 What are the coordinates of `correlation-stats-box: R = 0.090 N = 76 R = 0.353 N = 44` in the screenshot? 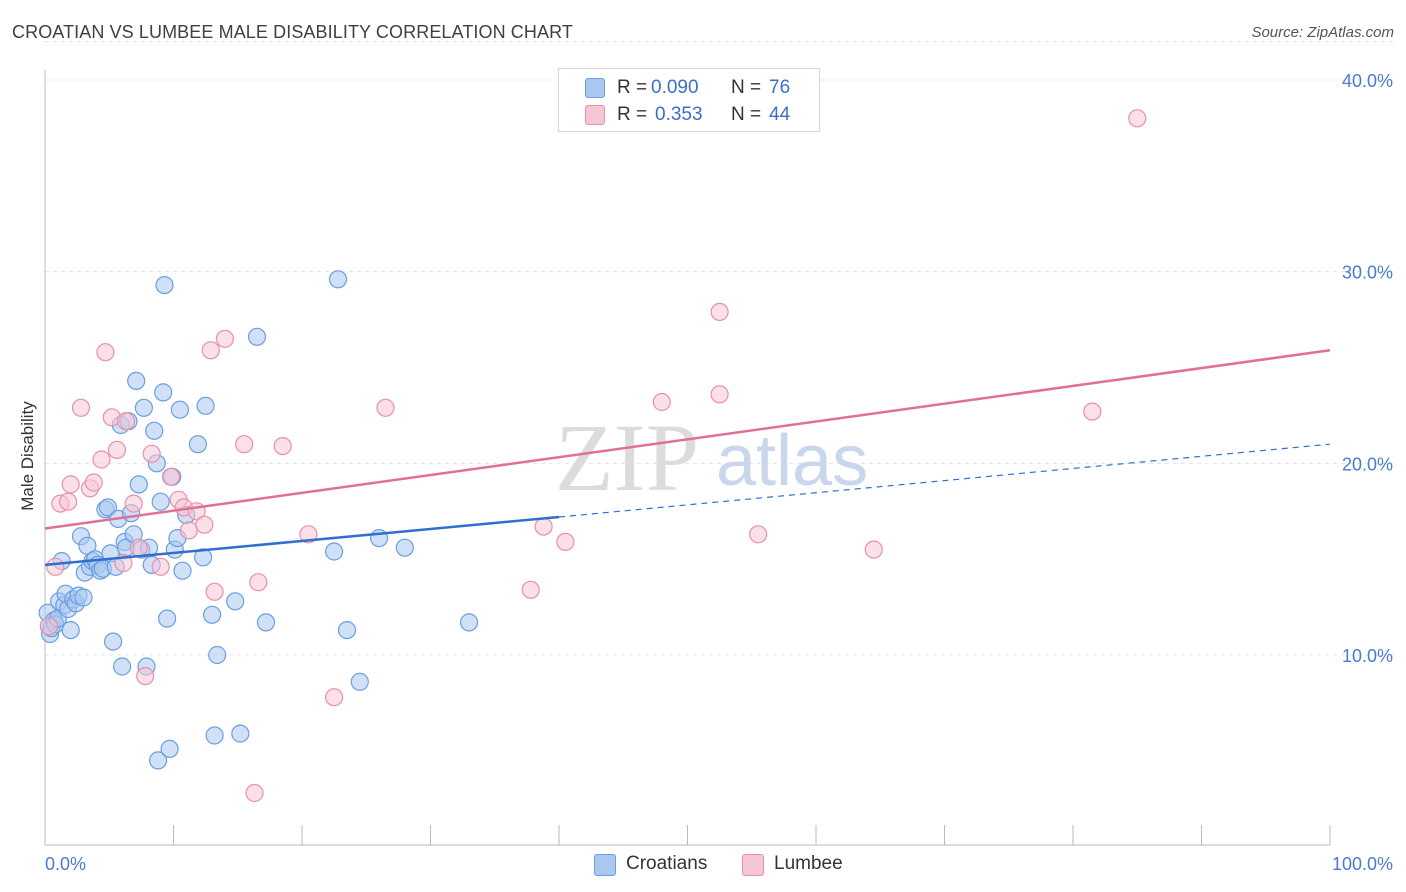 It's located at (689, 100).